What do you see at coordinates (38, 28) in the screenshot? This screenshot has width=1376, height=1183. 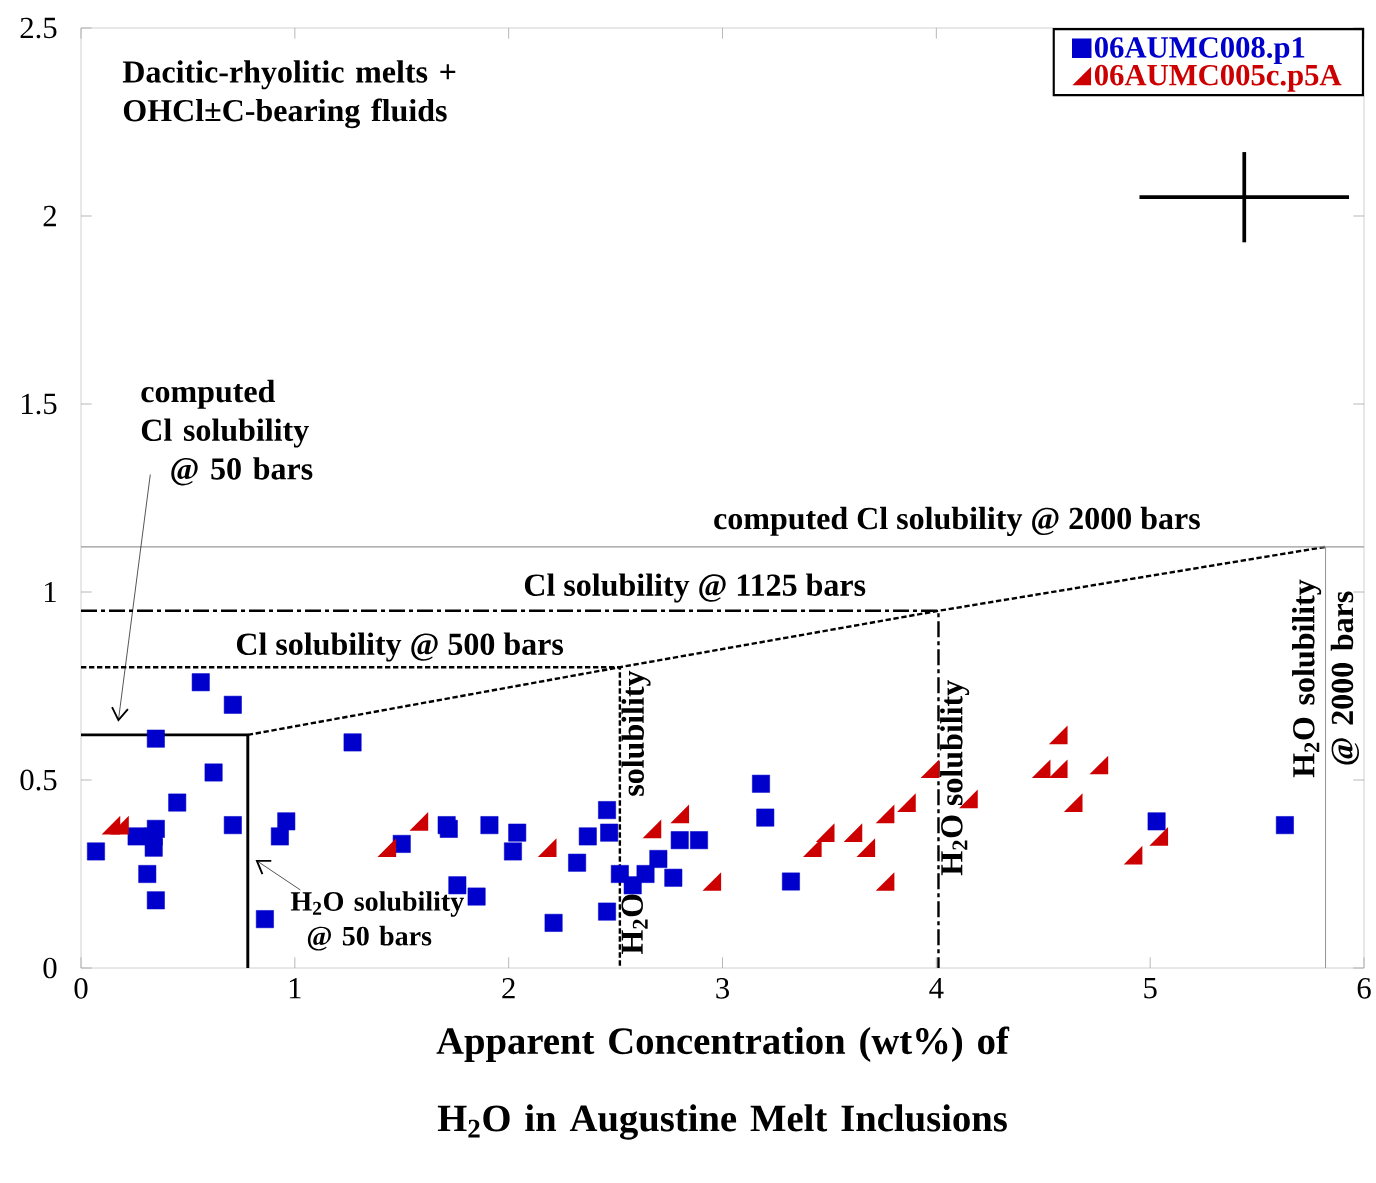 I see `y-tick-label: 2.5` at bounding box center [38, 28].